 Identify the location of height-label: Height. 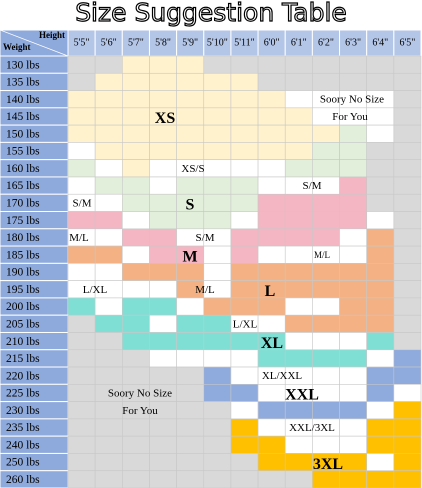
(52, 35).